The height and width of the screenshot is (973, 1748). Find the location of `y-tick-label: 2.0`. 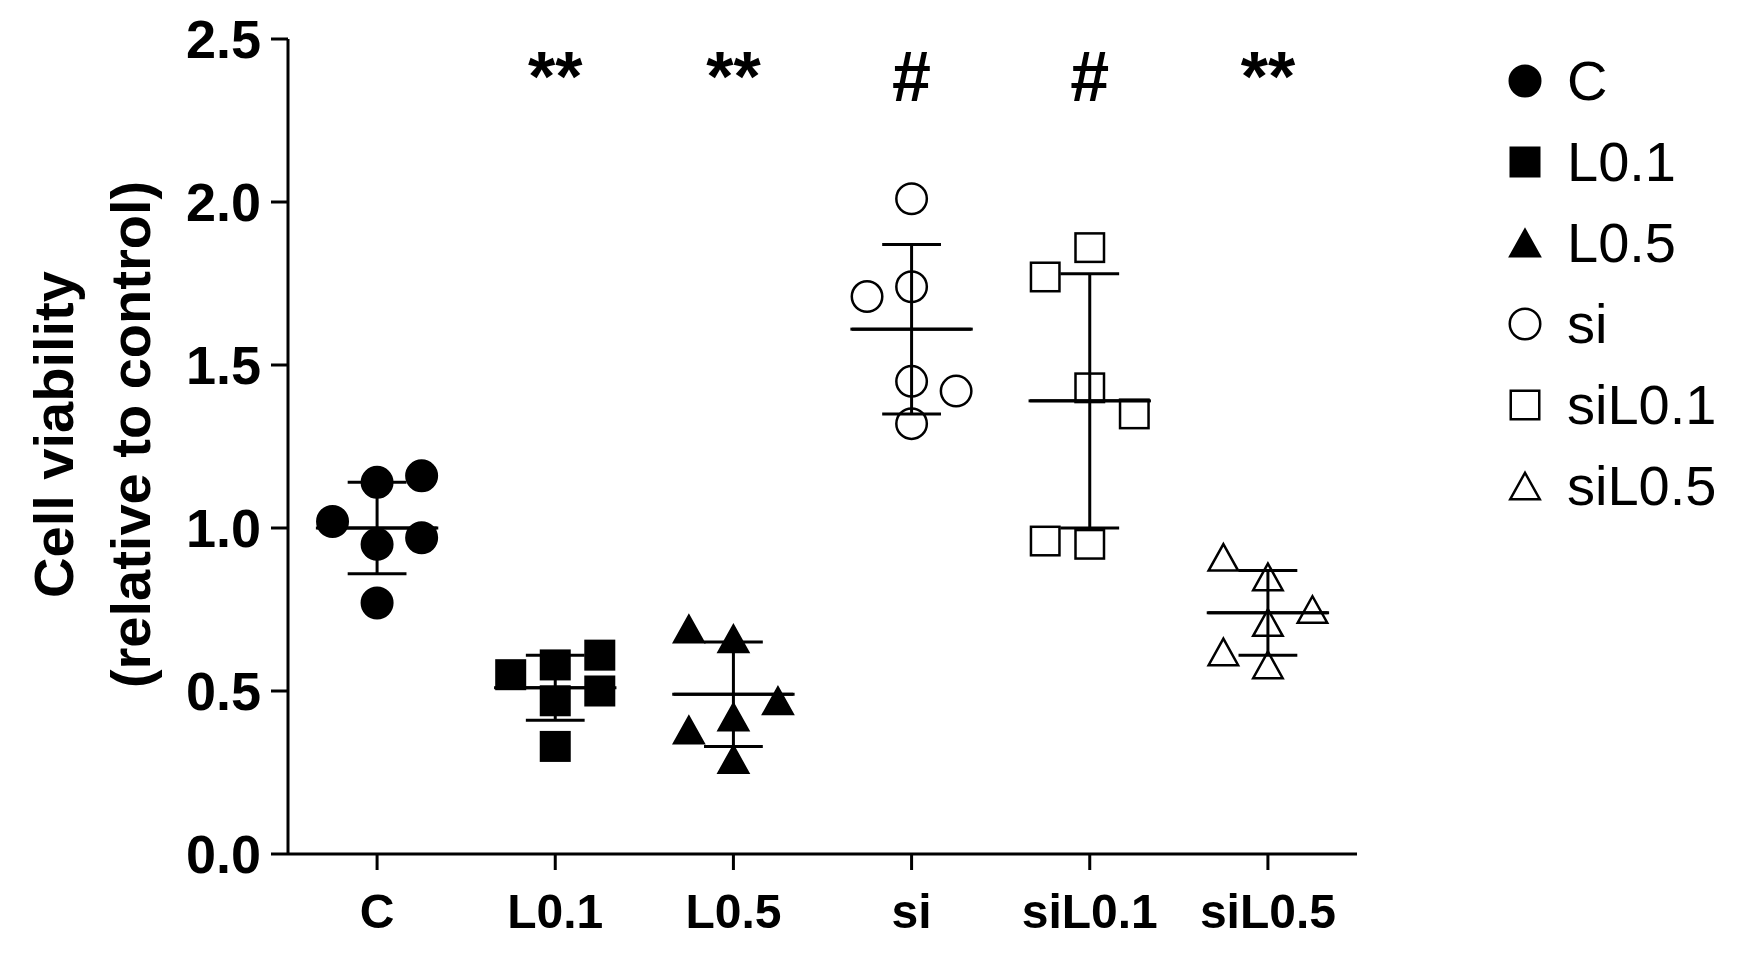

y-tick-label: 2.0 is located at coordinates (223, 202).